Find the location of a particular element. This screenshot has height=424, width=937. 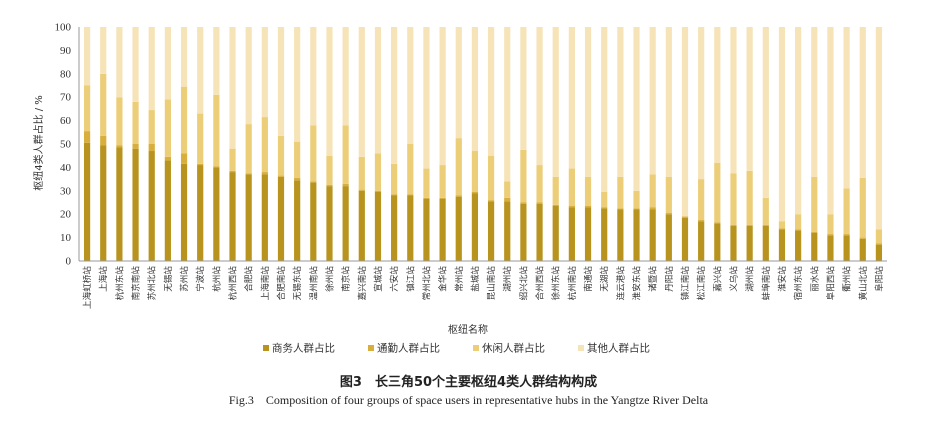

legend-item: 休闲人群占比 is located at coordinates (509, 348).